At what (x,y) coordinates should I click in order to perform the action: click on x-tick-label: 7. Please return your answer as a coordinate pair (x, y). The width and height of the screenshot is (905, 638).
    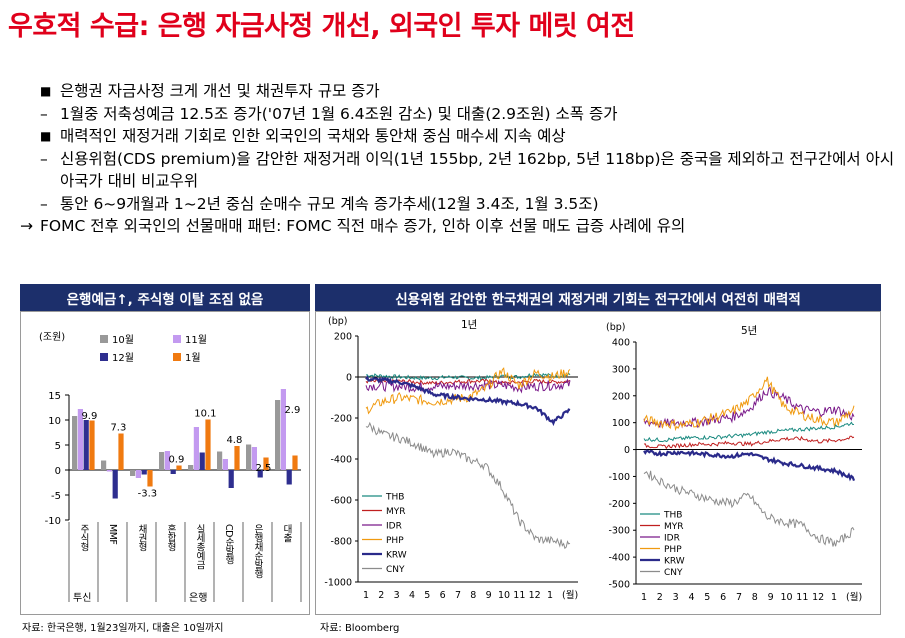
    Looking at the image, I should click on (739, 597).